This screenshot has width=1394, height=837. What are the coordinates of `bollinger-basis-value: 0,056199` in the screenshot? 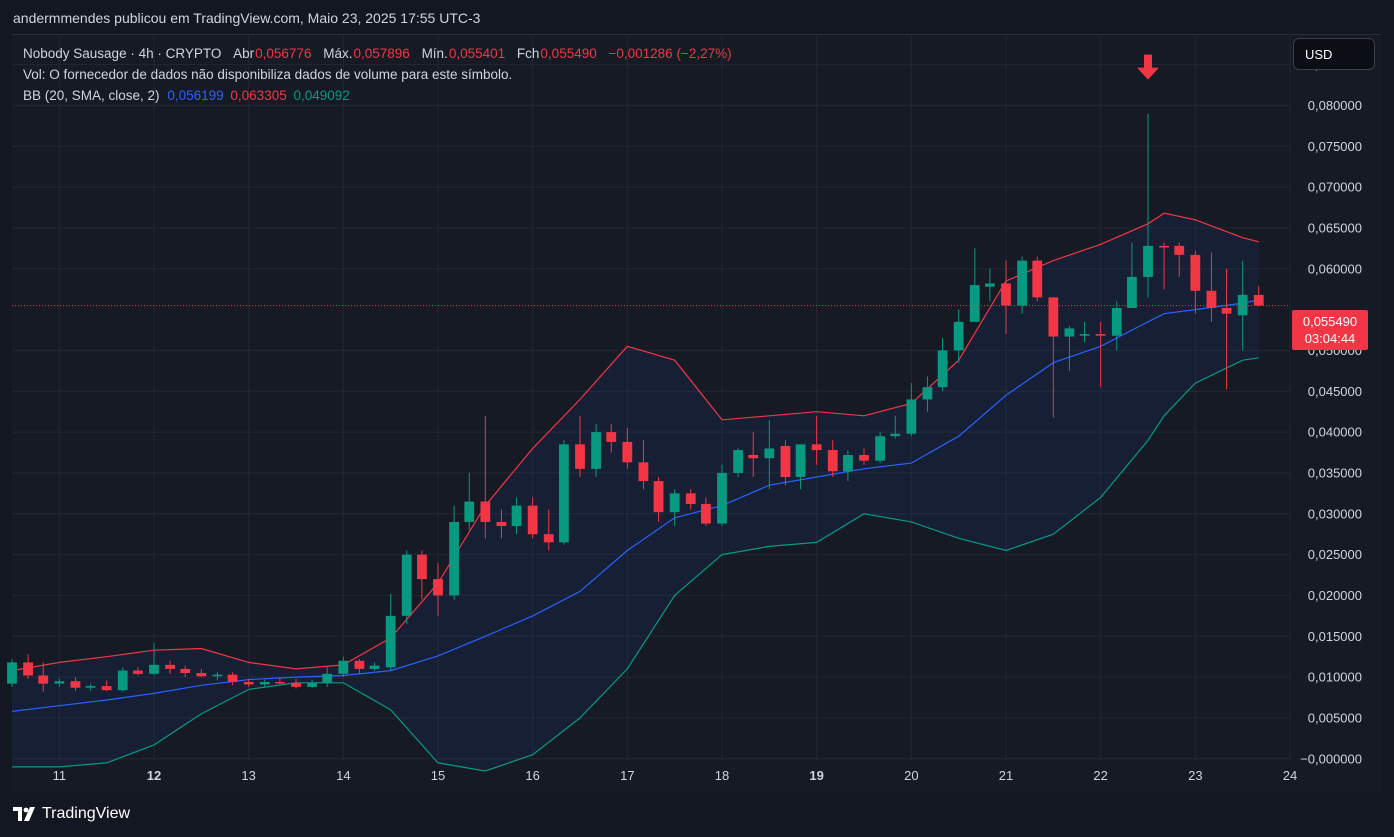 It's located at (195, 95).